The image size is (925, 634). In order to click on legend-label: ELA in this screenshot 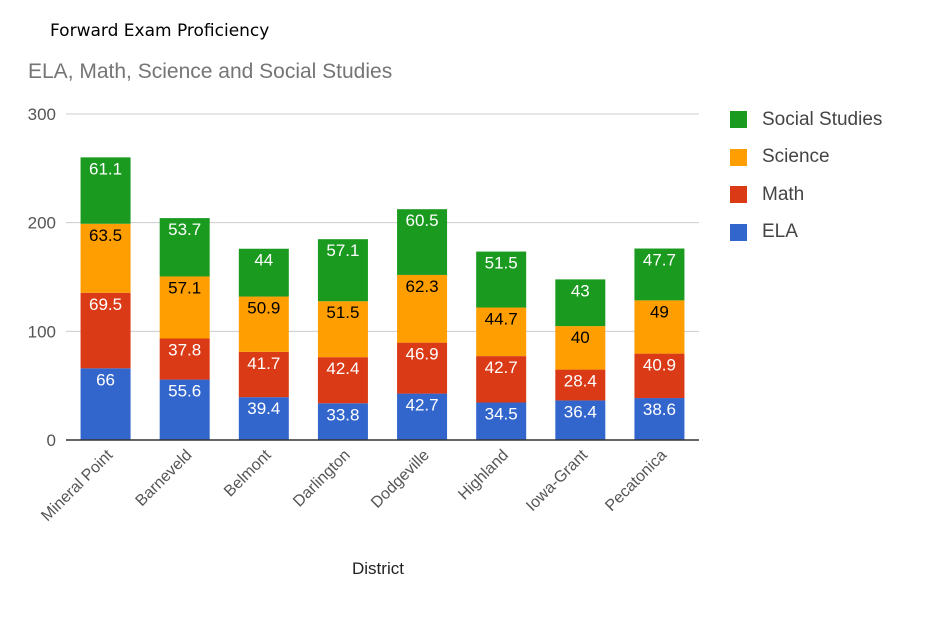, I will do `click(780, 232)`.